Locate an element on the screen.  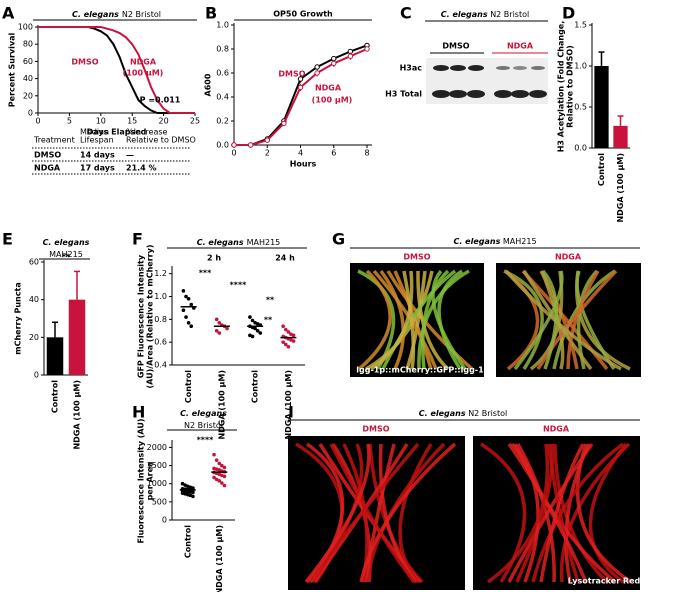
panel-letter: F is located at coordinates (137, 239).